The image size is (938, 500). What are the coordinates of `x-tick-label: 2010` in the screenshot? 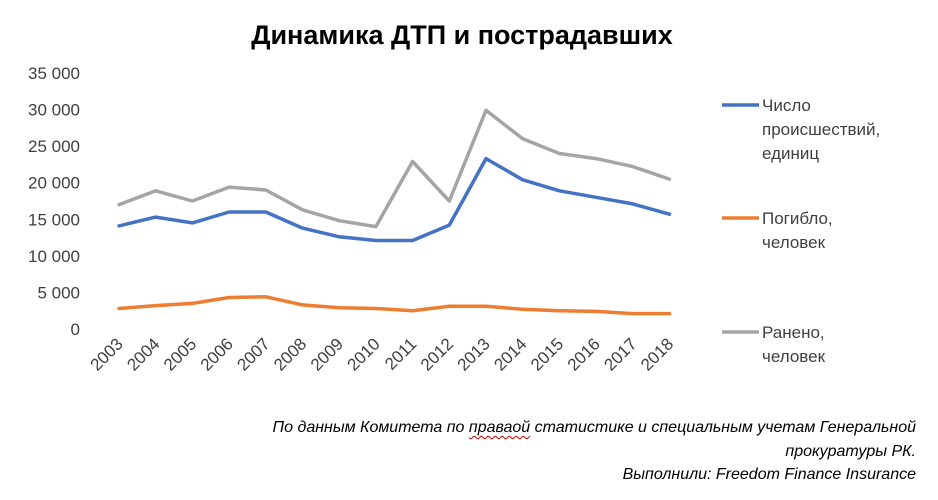 It's located at (364, 354).